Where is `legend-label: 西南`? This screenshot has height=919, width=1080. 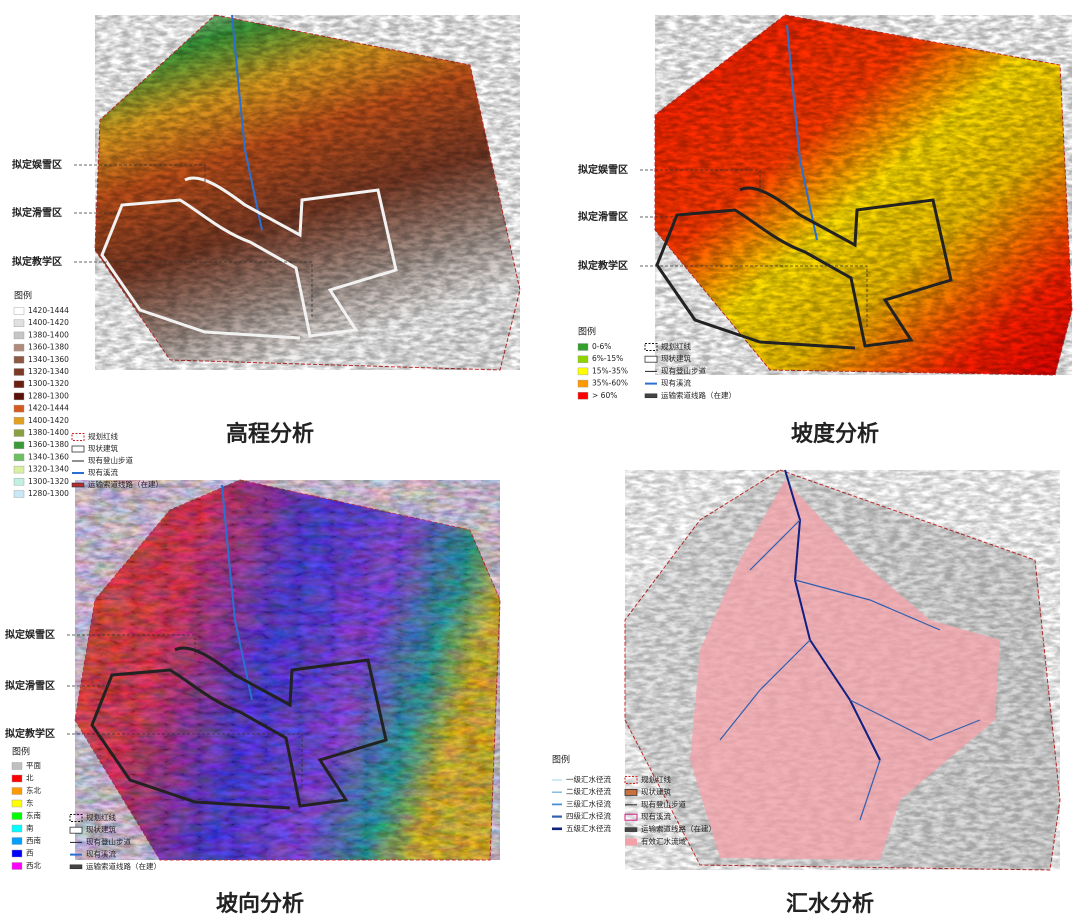
legend-label: 西南 is located at coordinates (33, 840).